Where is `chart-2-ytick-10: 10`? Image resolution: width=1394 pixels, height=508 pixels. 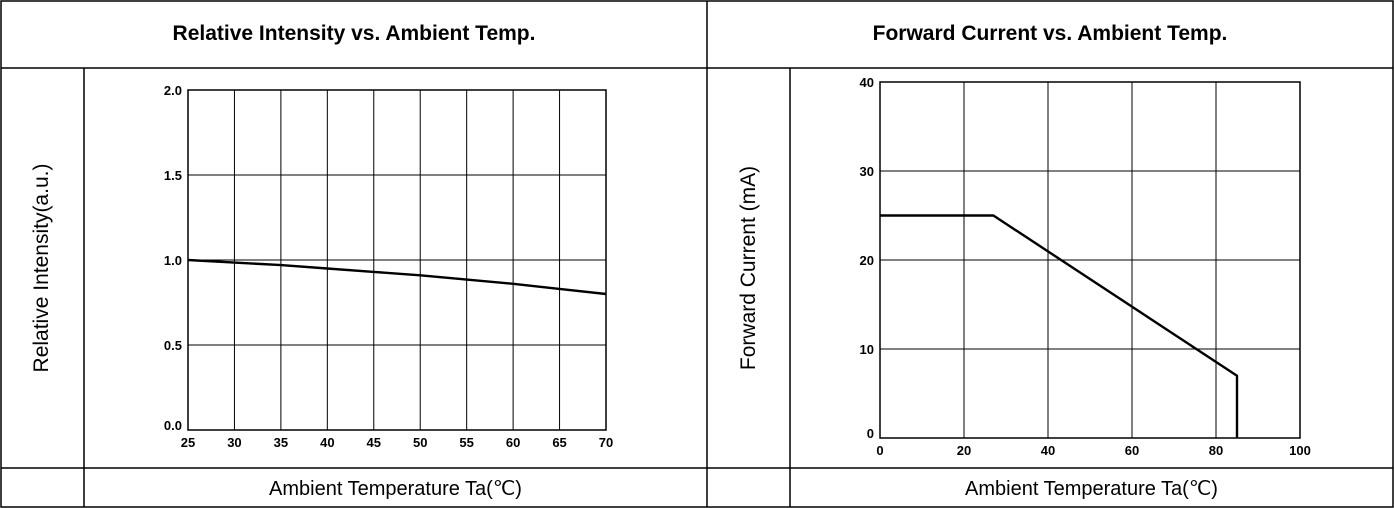
chart-2-ytick-10: 10 is located at coordinates (867, 349).